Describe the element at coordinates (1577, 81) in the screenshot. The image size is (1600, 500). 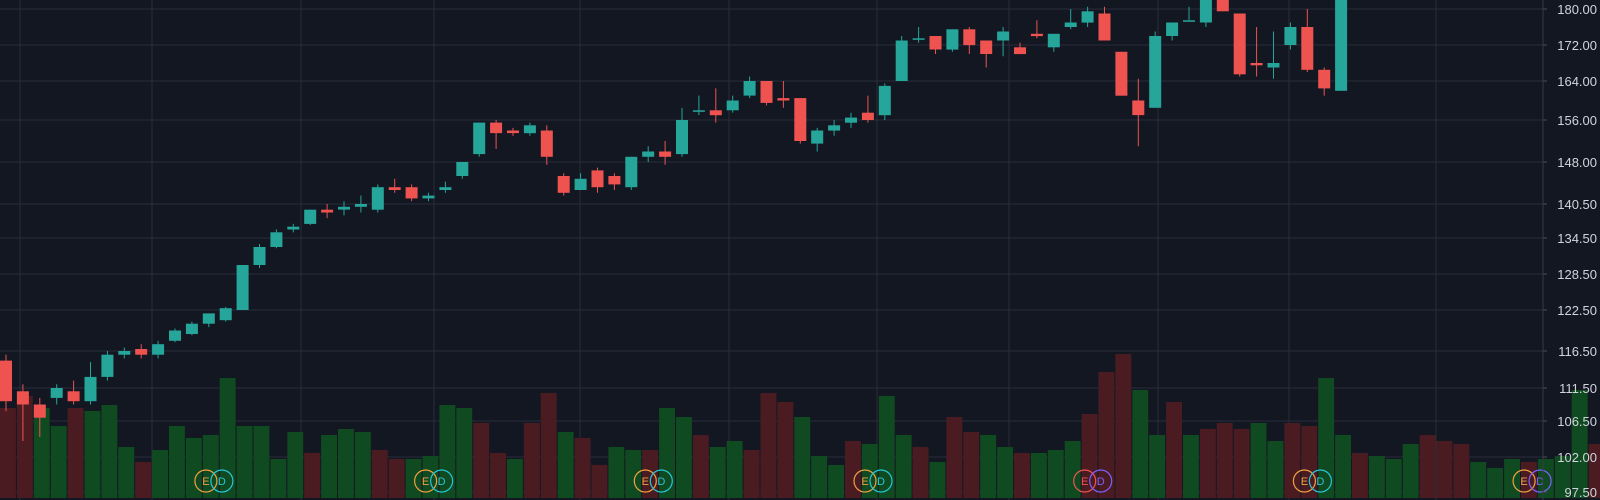
I see `price-tick-label: 164.00` at that location.